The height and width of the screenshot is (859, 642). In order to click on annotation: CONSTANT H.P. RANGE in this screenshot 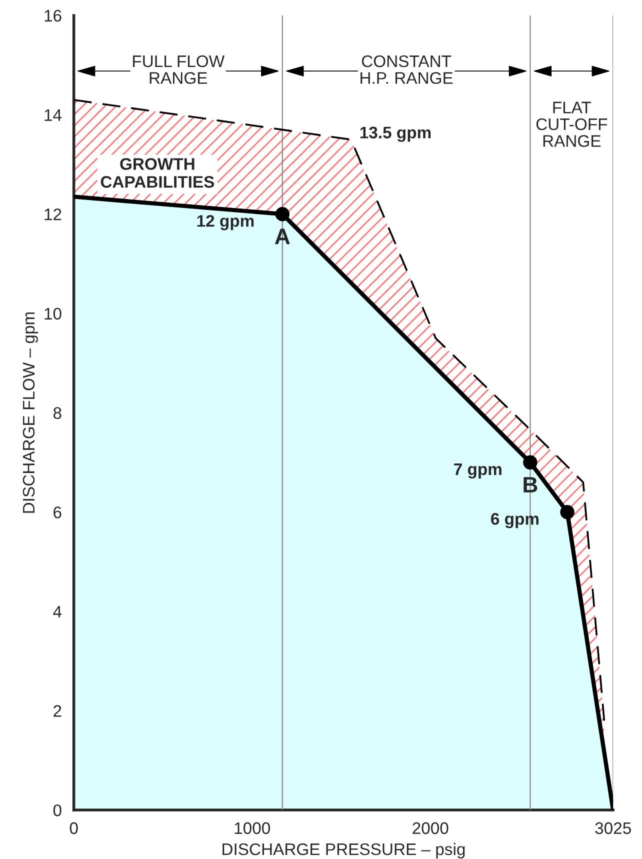, I will do `click(406, 69)`.